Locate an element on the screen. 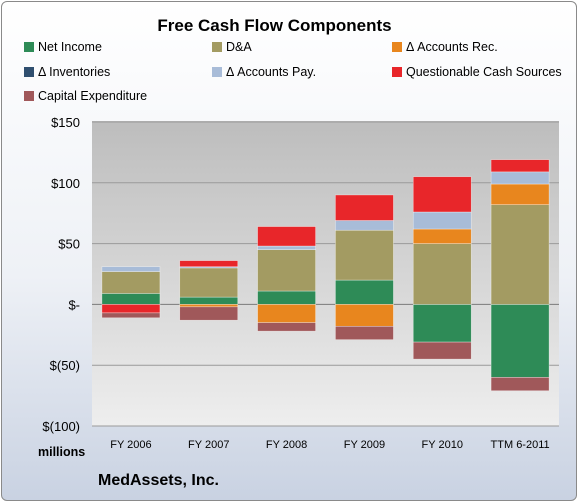 The image size is (578, 502). legend-label: Δ Inventories is located at coordinates (74, 72).